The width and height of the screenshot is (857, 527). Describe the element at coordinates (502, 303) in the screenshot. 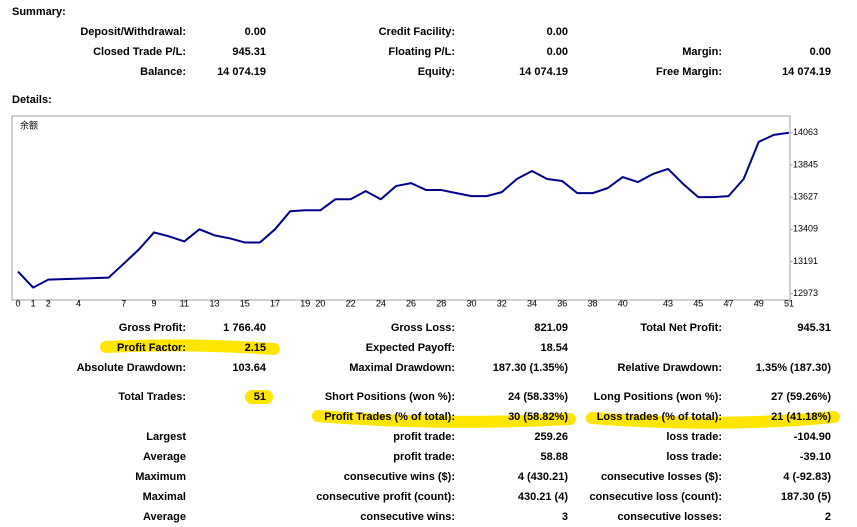

I see `x-tick-label: 32` at that location.